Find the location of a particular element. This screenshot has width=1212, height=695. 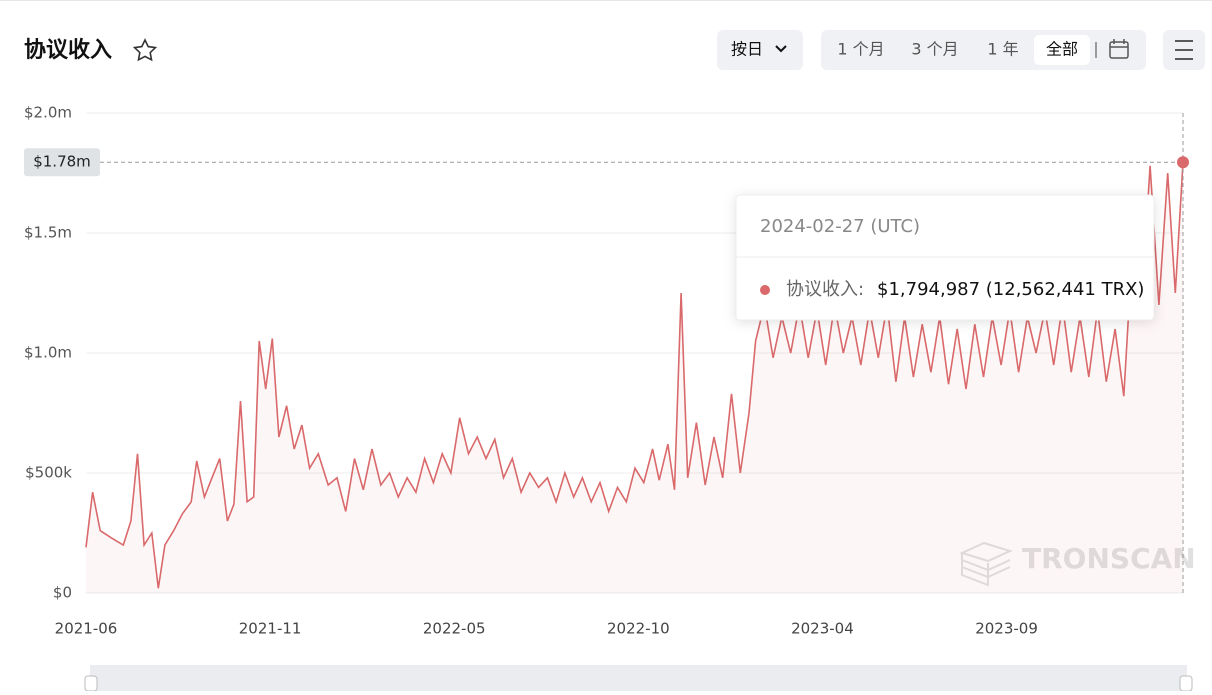

menu-icon is located at coordinates (1184, 50).